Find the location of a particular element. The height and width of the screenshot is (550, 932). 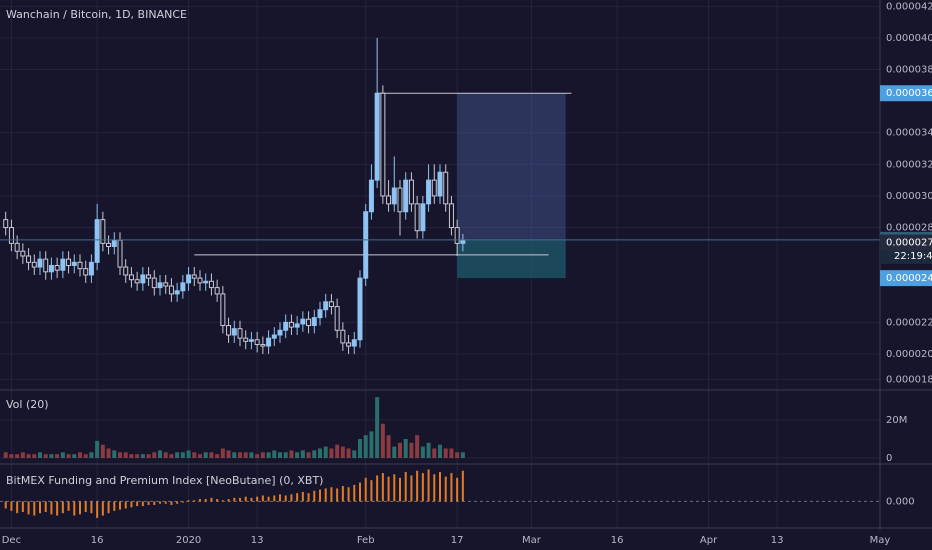

volume-title: Vol (20) is located at coordinates (27, 404).